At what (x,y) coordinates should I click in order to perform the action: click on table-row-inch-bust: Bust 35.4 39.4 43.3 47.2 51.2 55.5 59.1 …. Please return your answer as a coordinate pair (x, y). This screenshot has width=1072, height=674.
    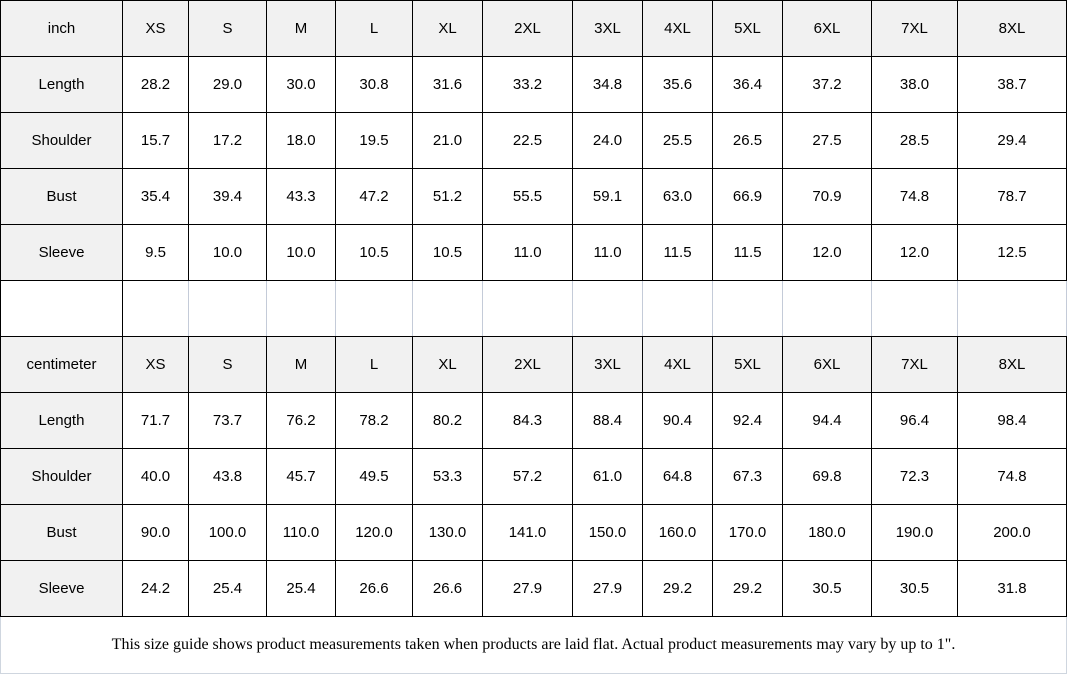
    Looking at the image, I should click on (533, 196).